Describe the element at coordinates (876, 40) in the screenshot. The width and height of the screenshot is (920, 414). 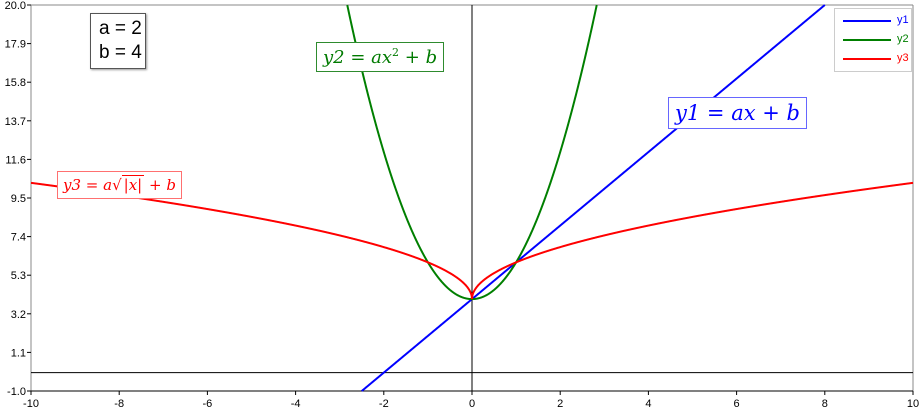
I see `legend-item-y2: y2` at that location.